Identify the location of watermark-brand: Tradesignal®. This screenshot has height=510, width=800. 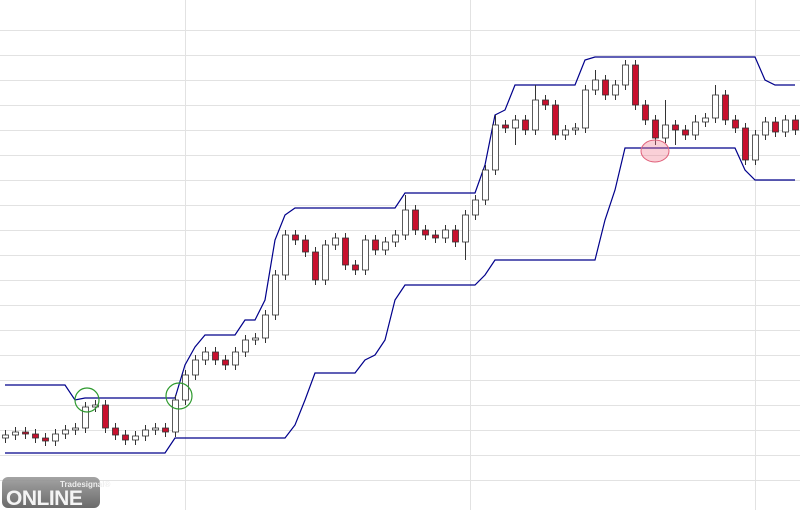
(85, 484).